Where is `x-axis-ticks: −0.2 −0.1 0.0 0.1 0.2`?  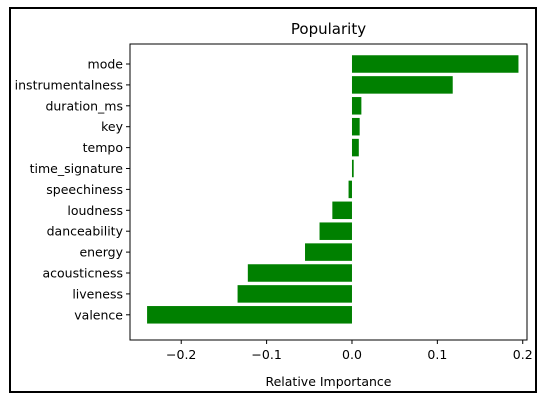
x-axis-ticks: −0.2 −0.1 0.0 0.1 0.2 is located at coordinates (349, 351).